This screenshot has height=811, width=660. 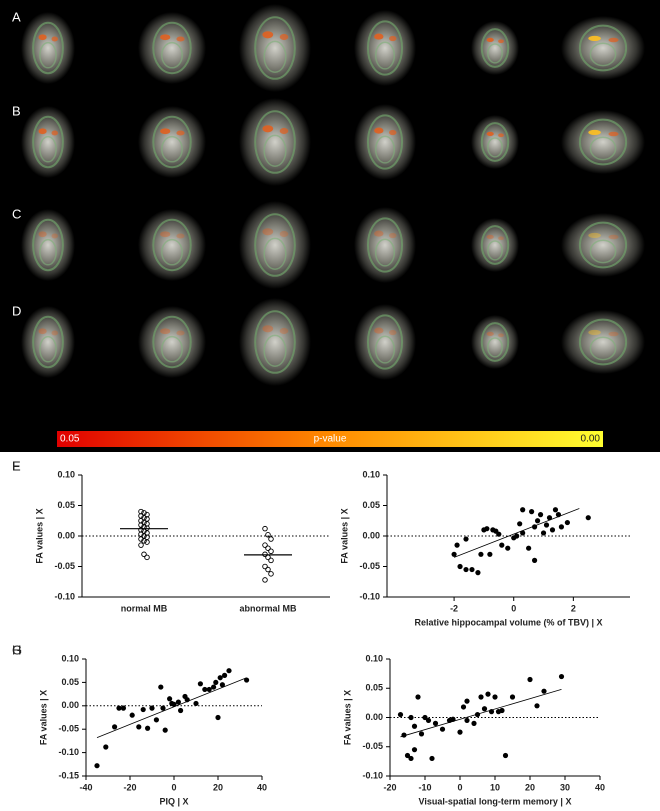 I want to click on x-tick-label: 2, so click(x=573, y=608).